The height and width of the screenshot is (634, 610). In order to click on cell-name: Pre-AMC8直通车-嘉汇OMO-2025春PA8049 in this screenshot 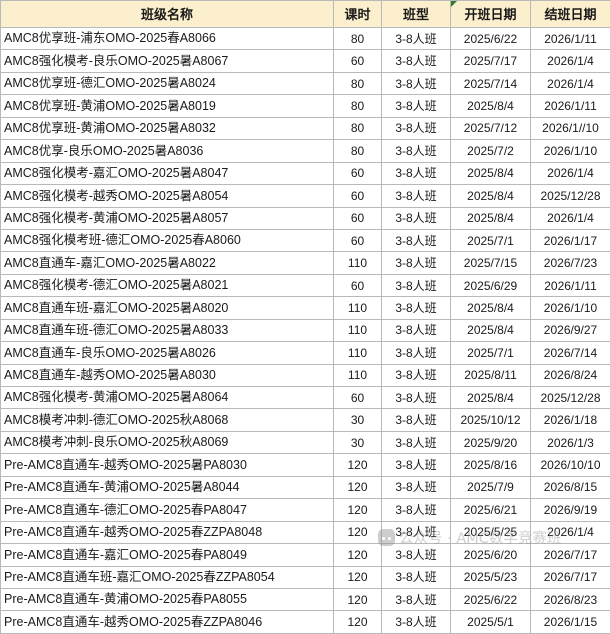, I will do `click(167, 555)`.